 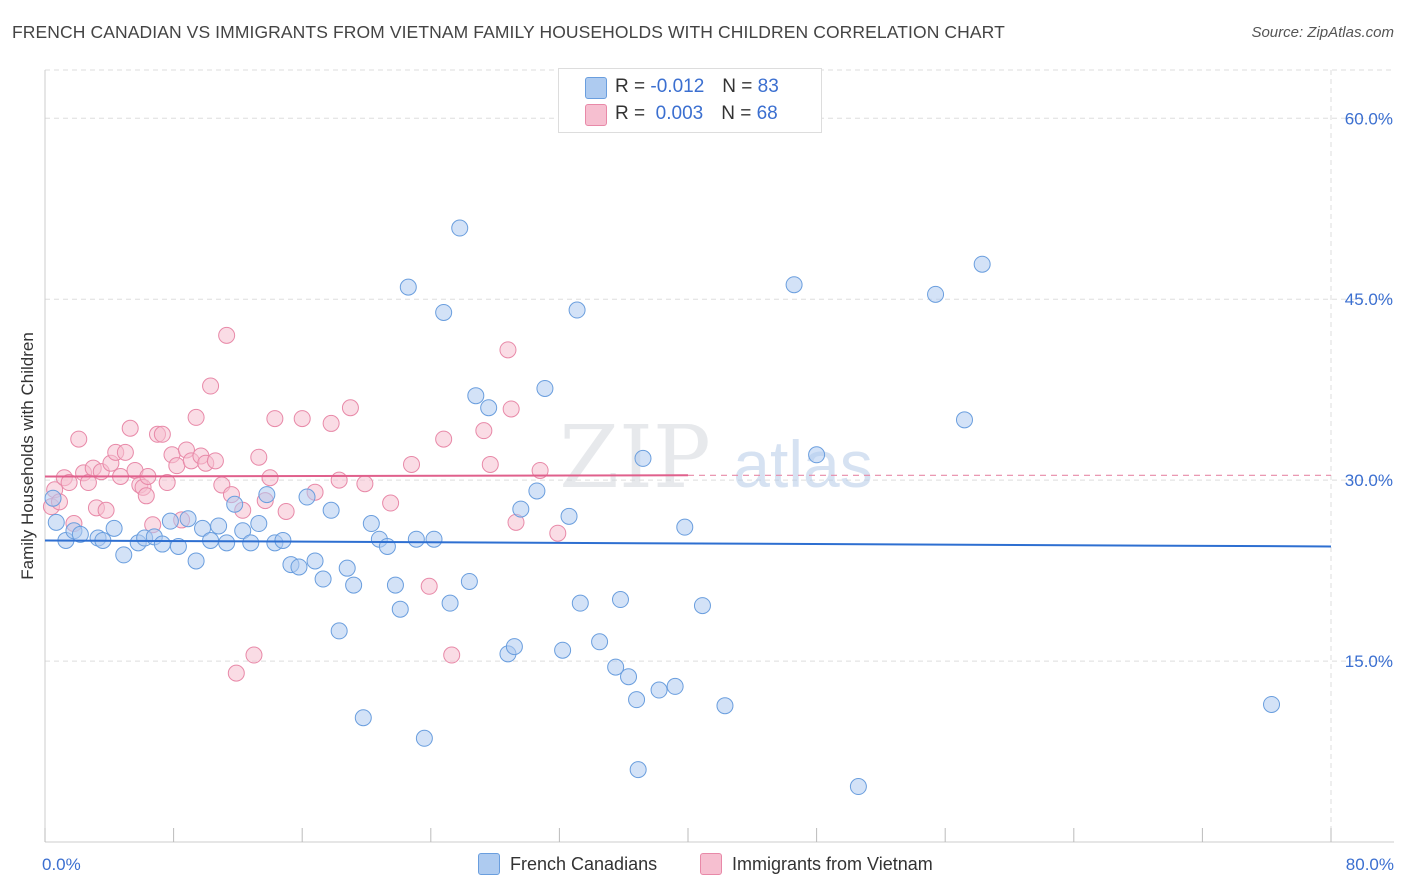 I want to click on n-value: 83, so click(x=768, y=86).